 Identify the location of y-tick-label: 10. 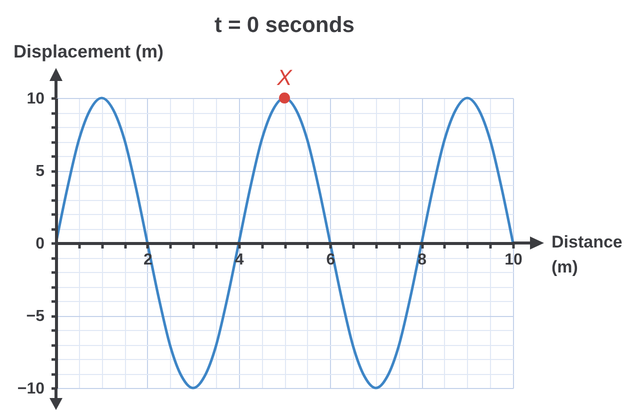
(35, 99).